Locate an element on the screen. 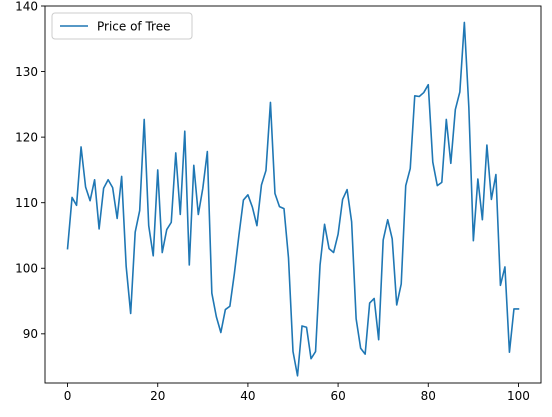  legend: Price of Tree is located at coordinates (122, 26).